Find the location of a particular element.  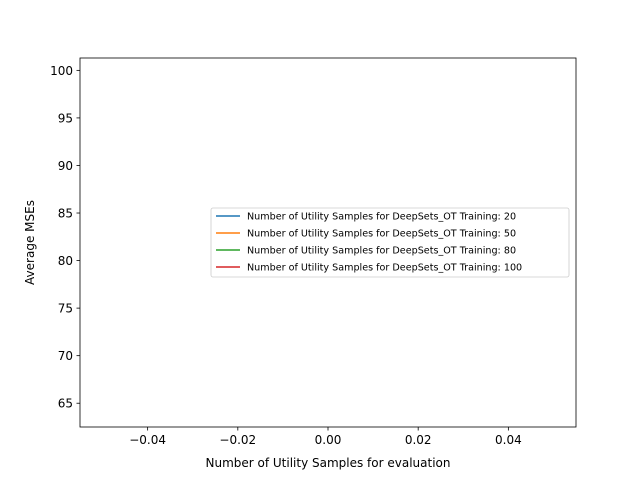

x-tick-label: 0.02 is located at coordinates (418, 440).